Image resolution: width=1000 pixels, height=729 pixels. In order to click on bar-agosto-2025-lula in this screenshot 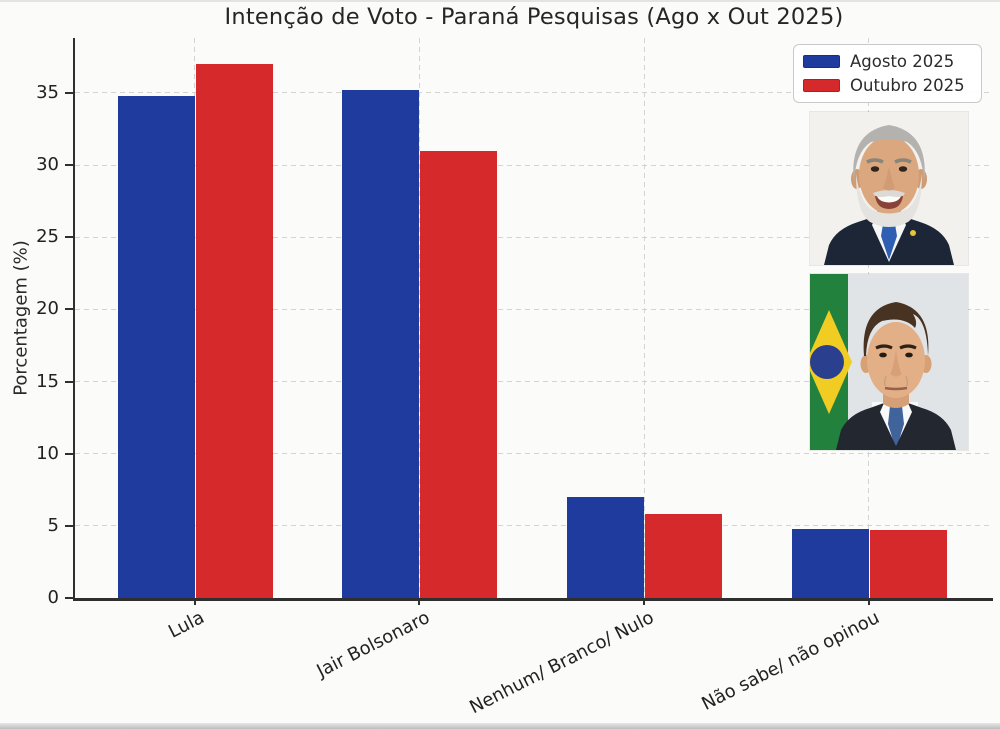, I will do `click(156, 346)`.